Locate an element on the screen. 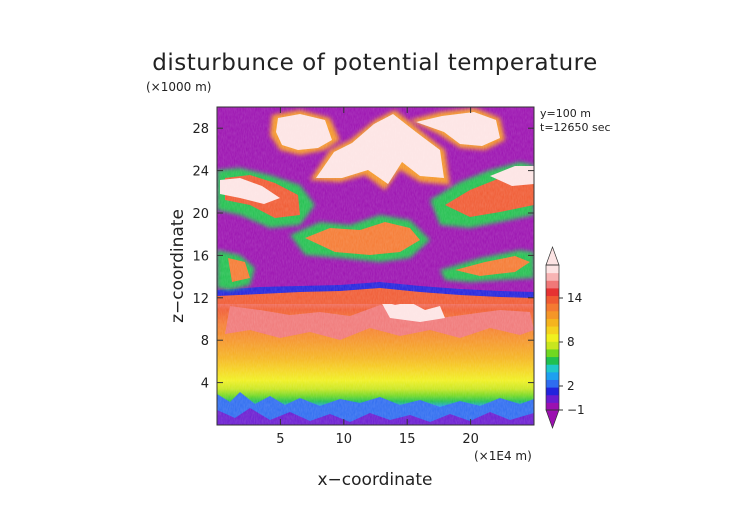 This screenshot has width=752, height=532. annotation-y: y=100 m is located at coordinates (565, 113).